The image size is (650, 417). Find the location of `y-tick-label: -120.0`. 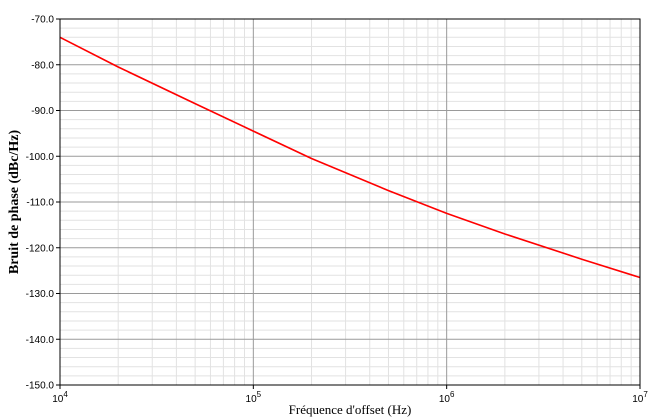

y-tick-label: -120.0 is located at coordinates (40, 248).